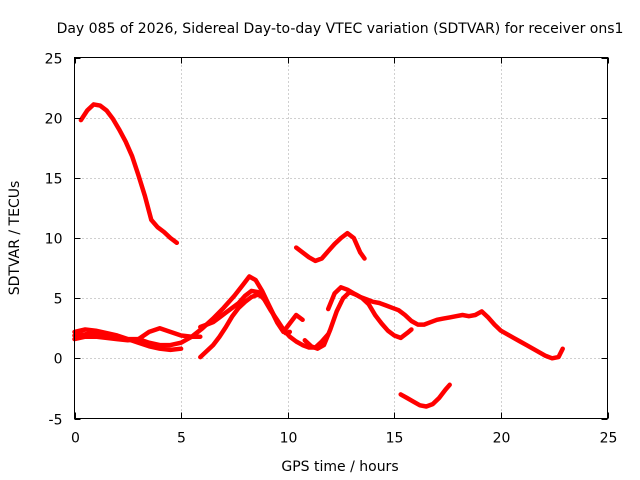 This screenshot has height=480, width=640. Describe the element at coordinates (609, 439) in the screenshot. I see `x-tick-label-25: 25` at that location.